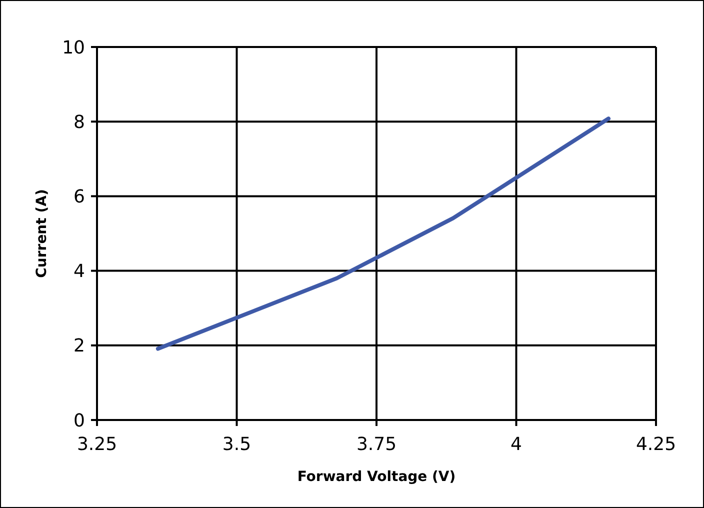 This screenshot has width=704, height=508. I want to click on x-tick-label: 3.5, so click(237, 444).